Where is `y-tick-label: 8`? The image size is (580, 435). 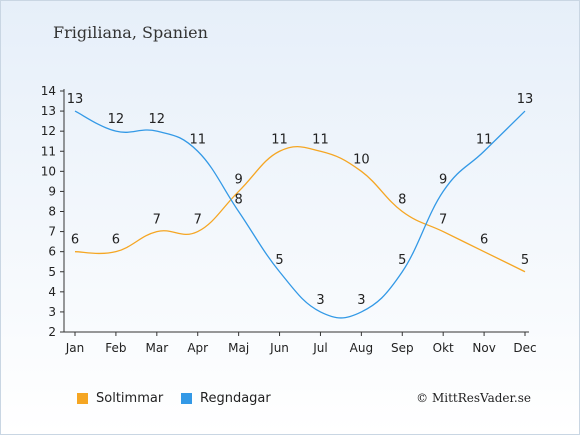
y-tick-label: 8 is located at coordinates (52, 212).